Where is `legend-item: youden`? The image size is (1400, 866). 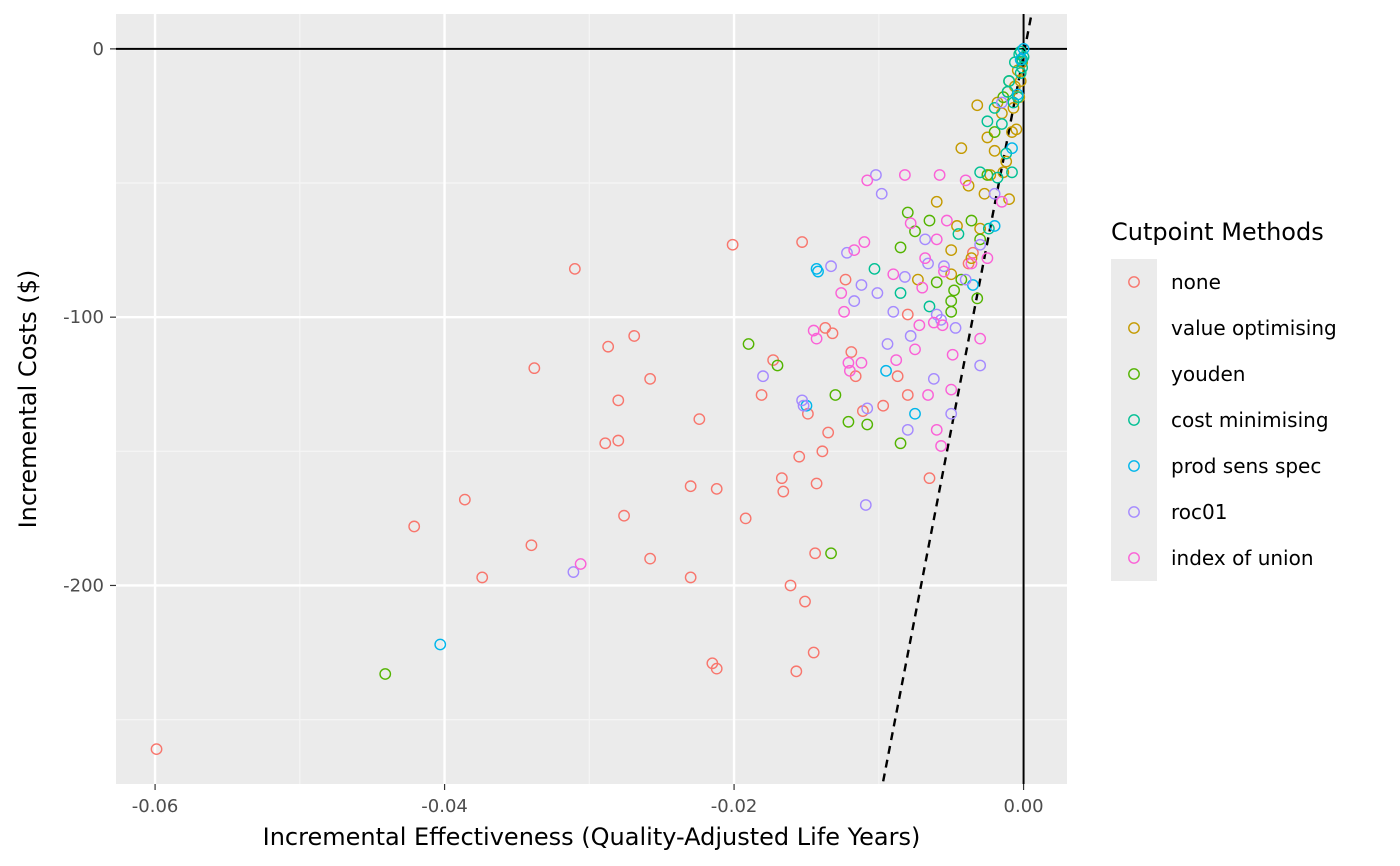 legend-item: youden is located at coordinates (1186, 374).